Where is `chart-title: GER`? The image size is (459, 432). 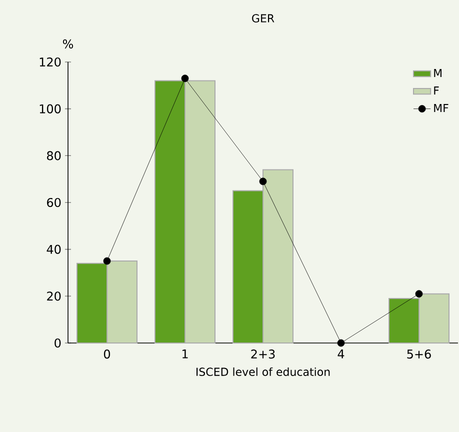
chart-title: GER is located at coordinates (263, 18).